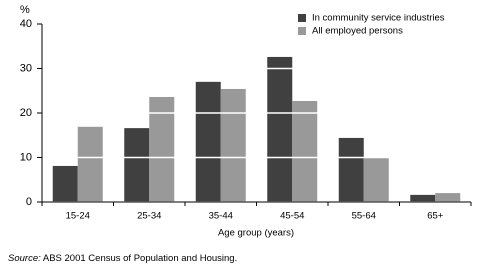 The image size is (488, 272). Describe the element at coordinates (256, 233) in the screenshot. I see `x-axis-label: Age group (years)` at that location.